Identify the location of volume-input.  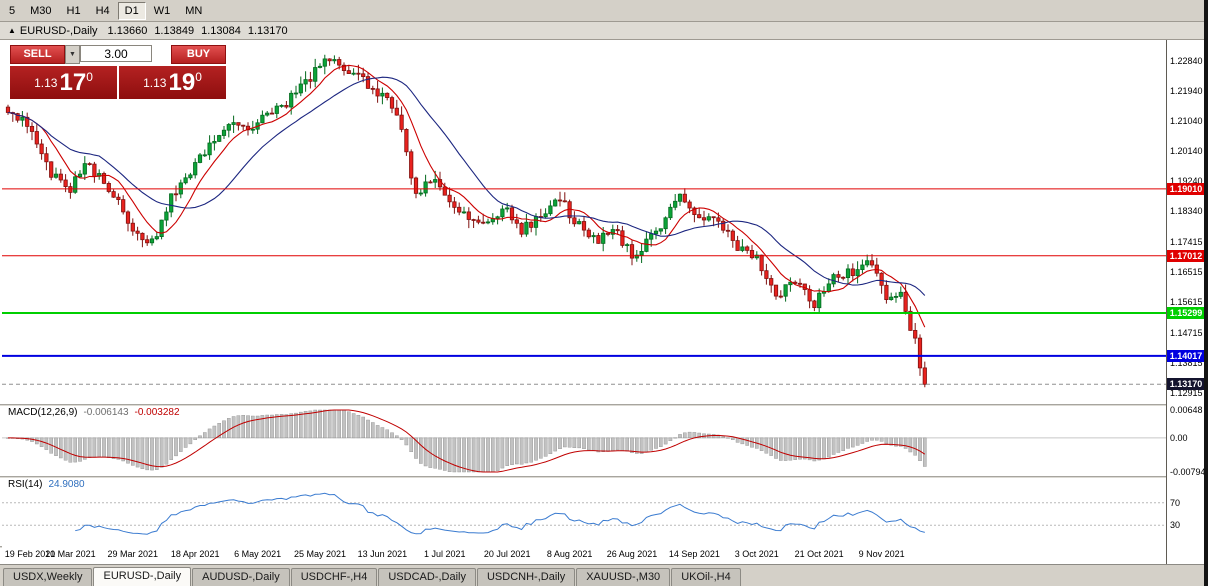
(116, 53).